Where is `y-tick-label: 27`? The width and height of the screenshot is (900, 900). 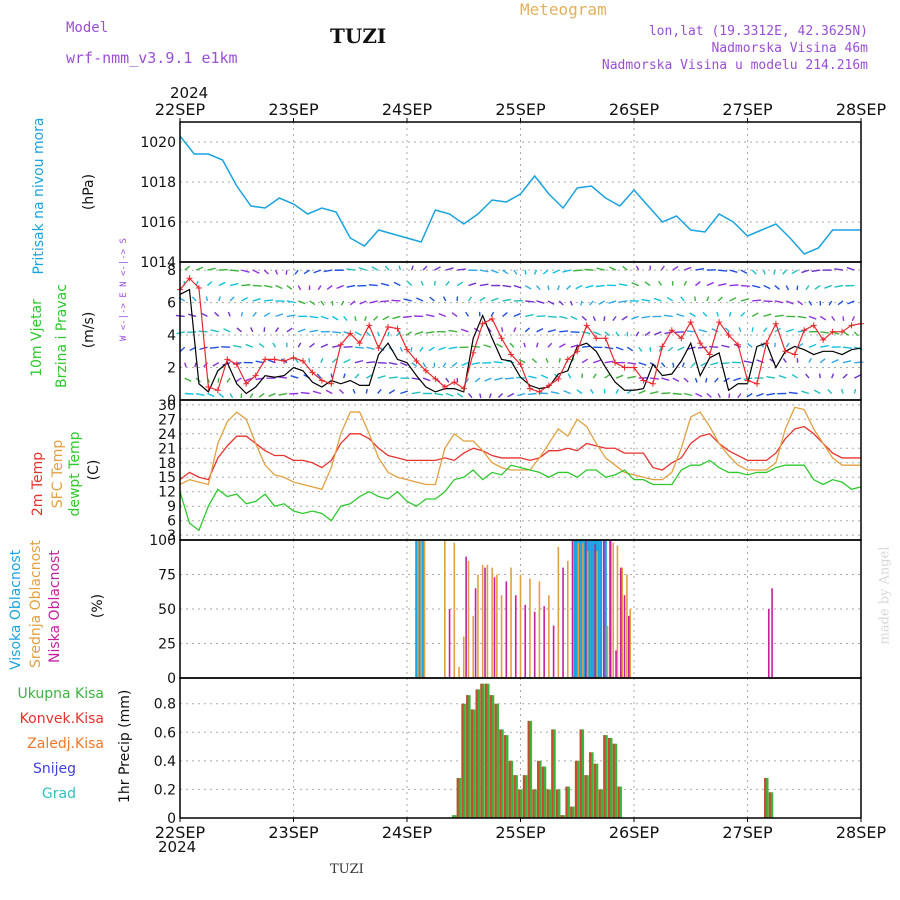 y-tick-label: 27 is located at coordinates (167, 420).